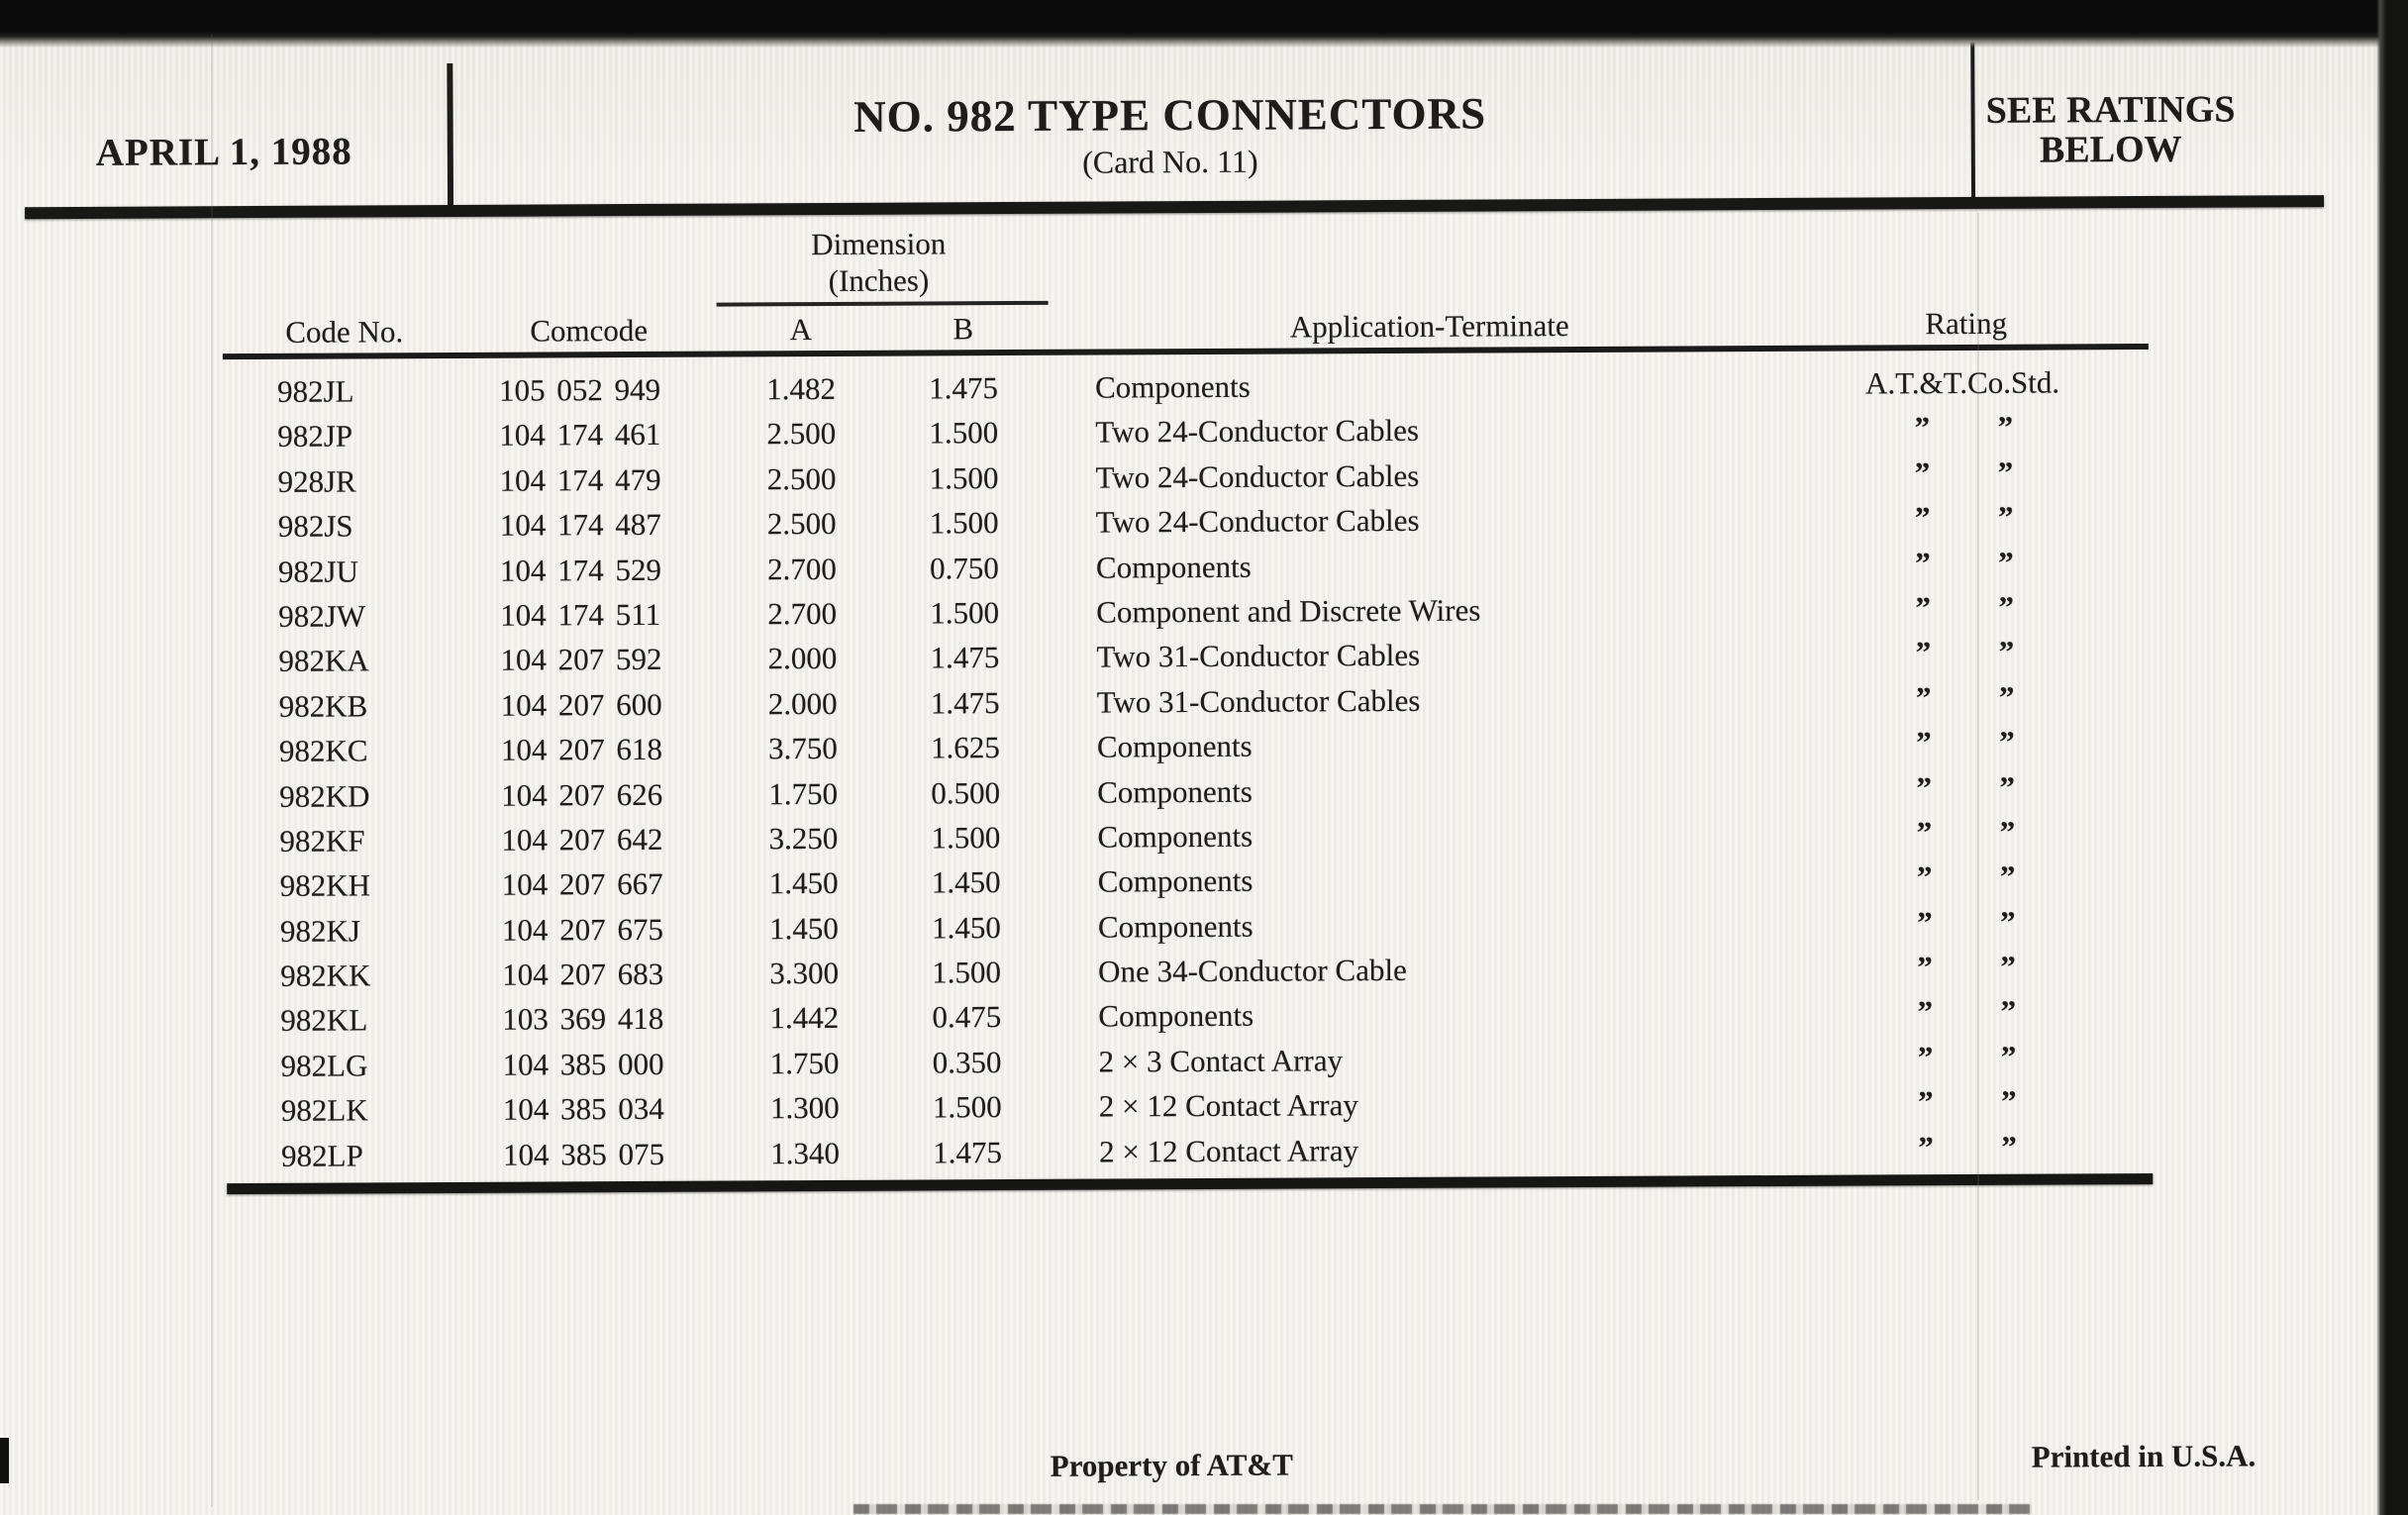 This screenshot has height=1515, width=2408. I want to click on cell-code-no: 982KB, so click(323, 706).